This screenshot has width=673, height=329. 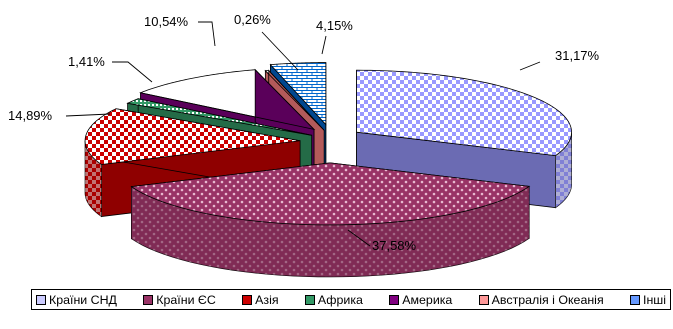 I want to click on slice-asia-top, so click(x=192, y=136).